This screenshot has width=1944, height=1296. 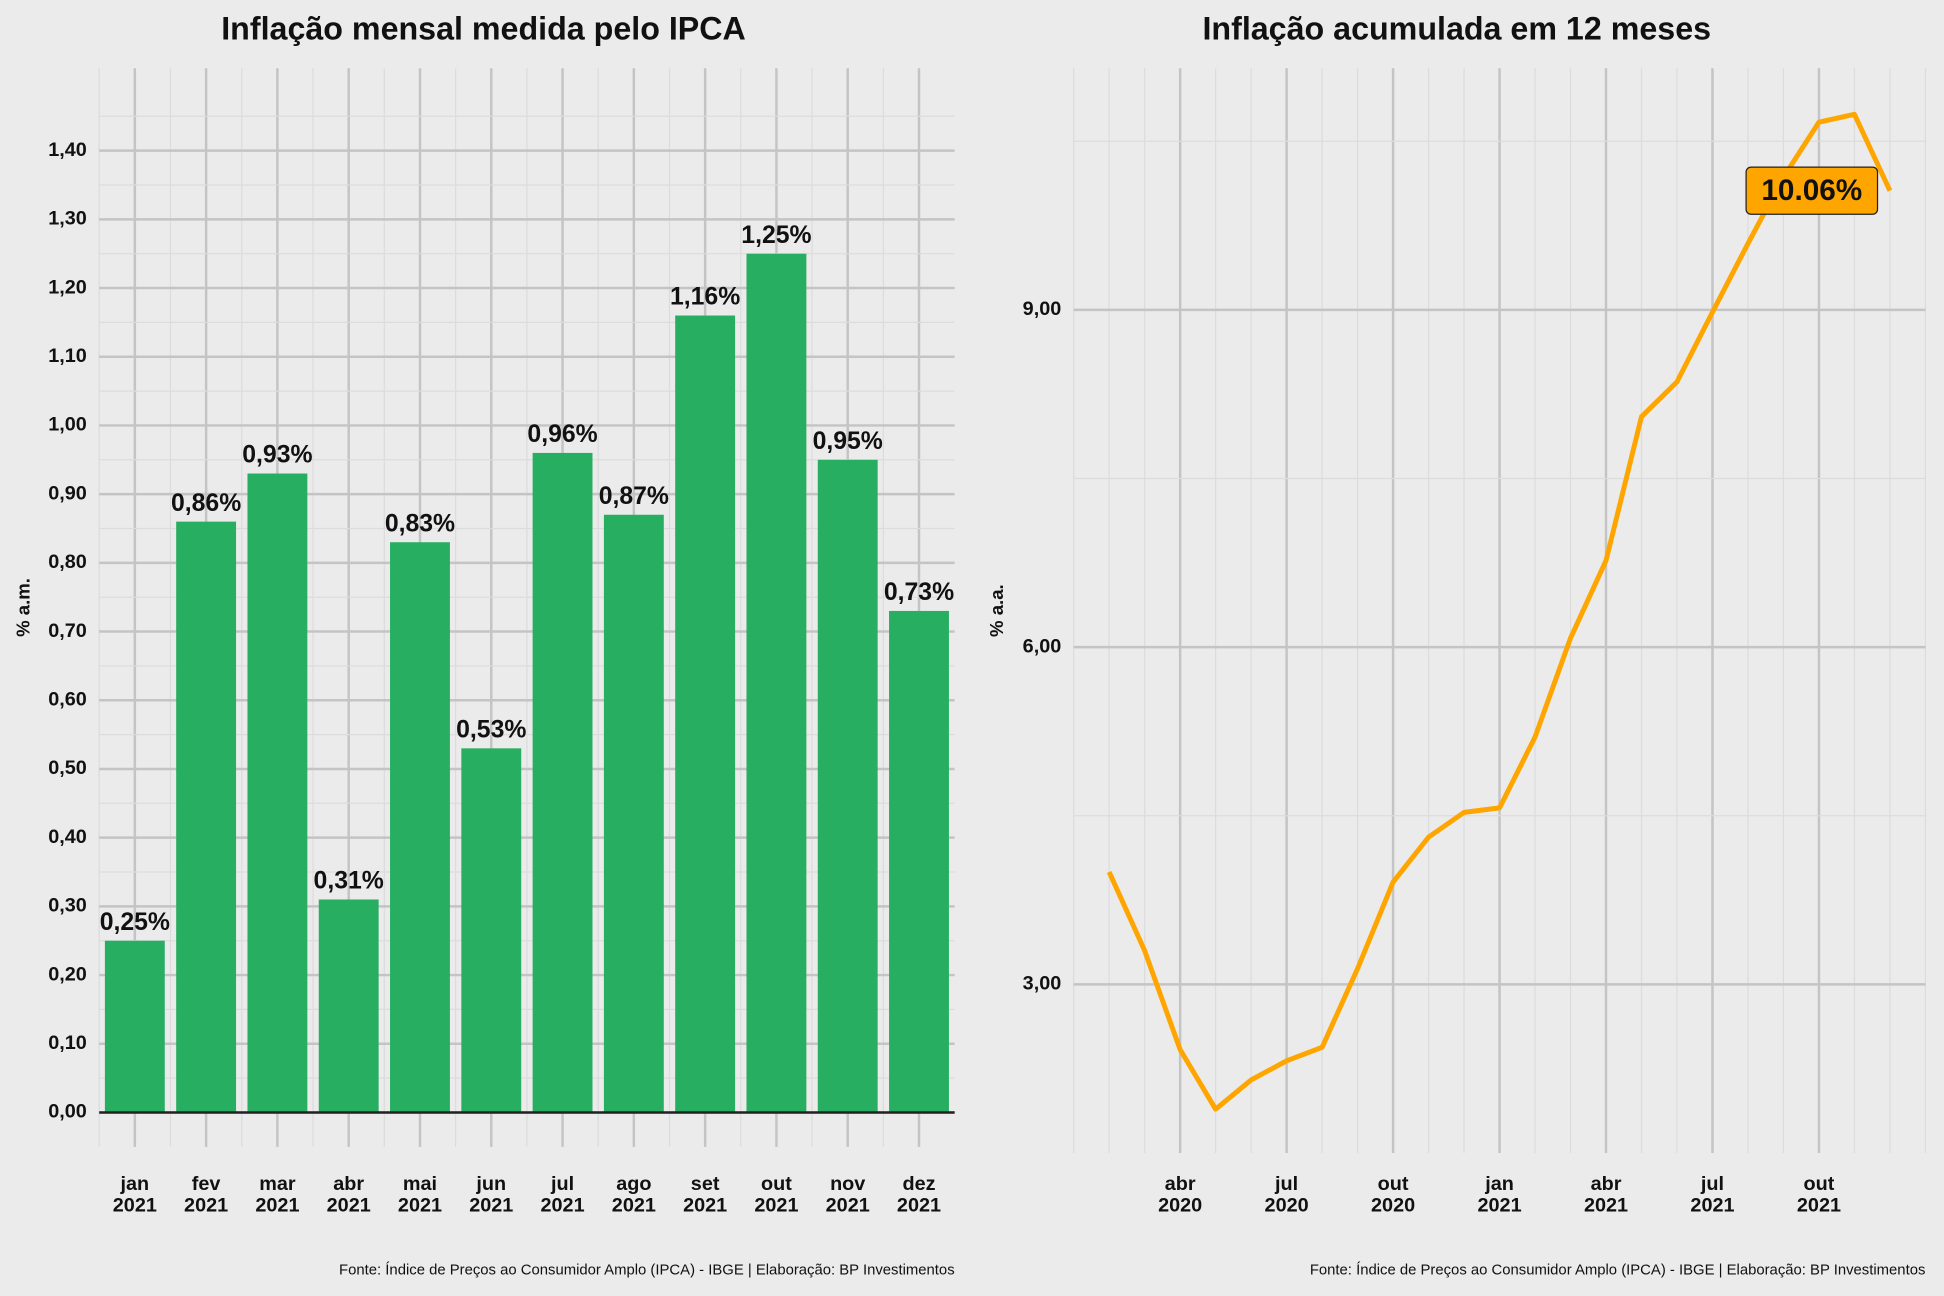 What do you see at coordinates (67, 837) in the screenshot?
I see `y-tick-label: 0,40` at bounding box center [67, 837].